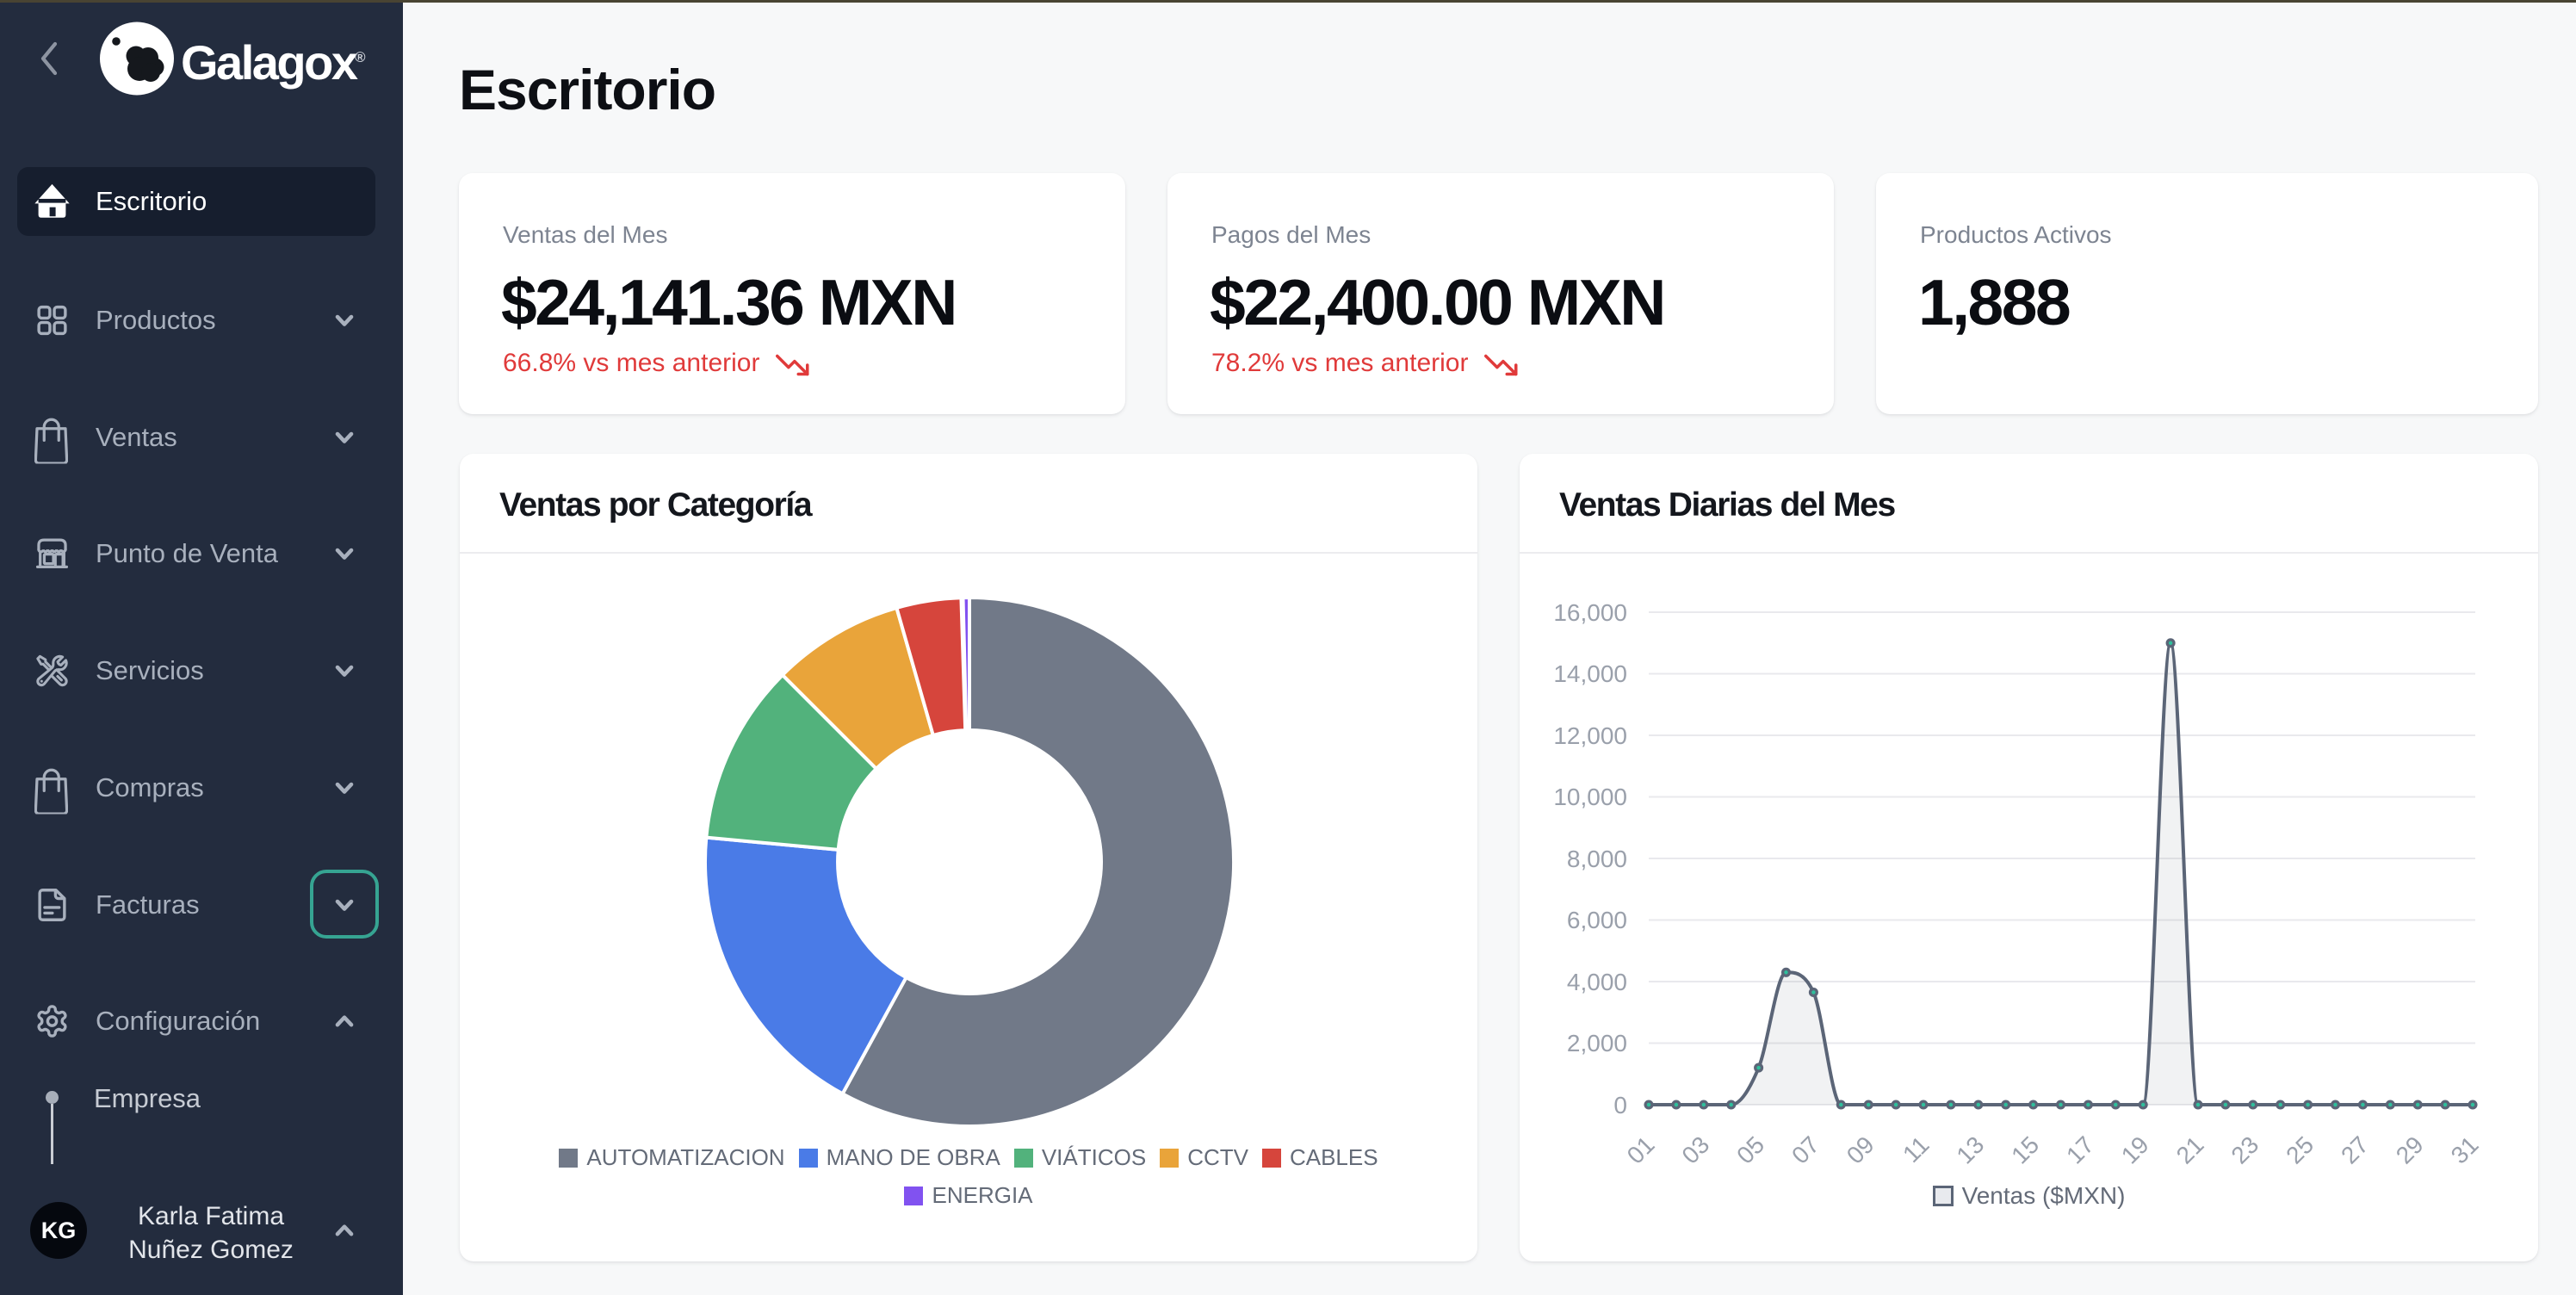 This screenshot has height=1295, width=2576. I want to click on svg-text: 2,000, so click(1597, 1043).